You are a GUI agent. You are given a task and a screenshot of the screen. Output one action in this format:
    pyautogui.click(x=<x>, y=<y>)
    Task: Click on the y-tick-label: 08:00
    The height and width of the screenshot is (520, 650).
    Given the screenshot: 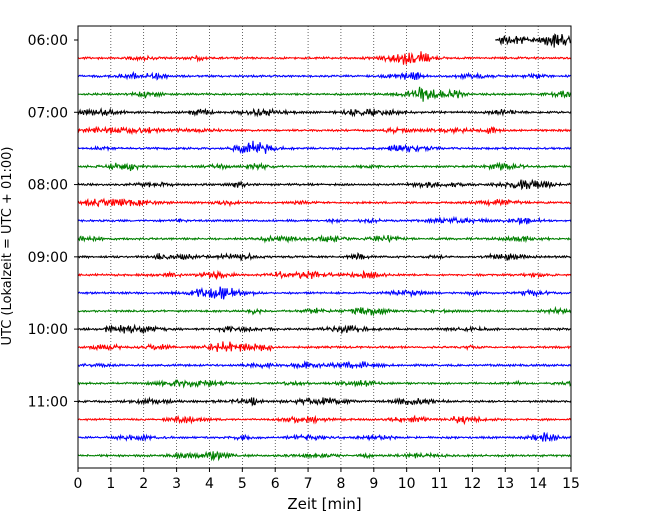 What is the action you would take?
    pyautogui.click(x=48, y=186)
    